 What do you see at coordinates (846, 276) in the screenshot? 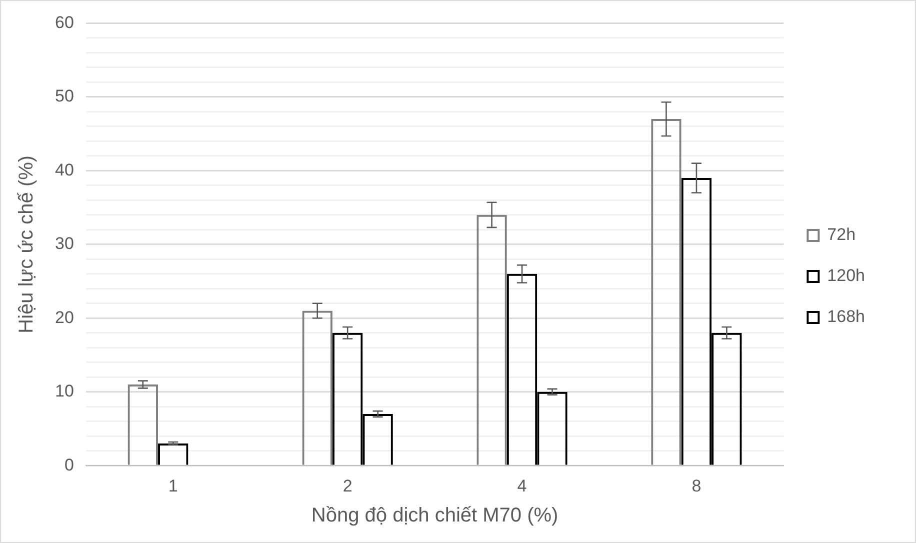
I see `legend-label: 120h` at bounding box center [846, 276].